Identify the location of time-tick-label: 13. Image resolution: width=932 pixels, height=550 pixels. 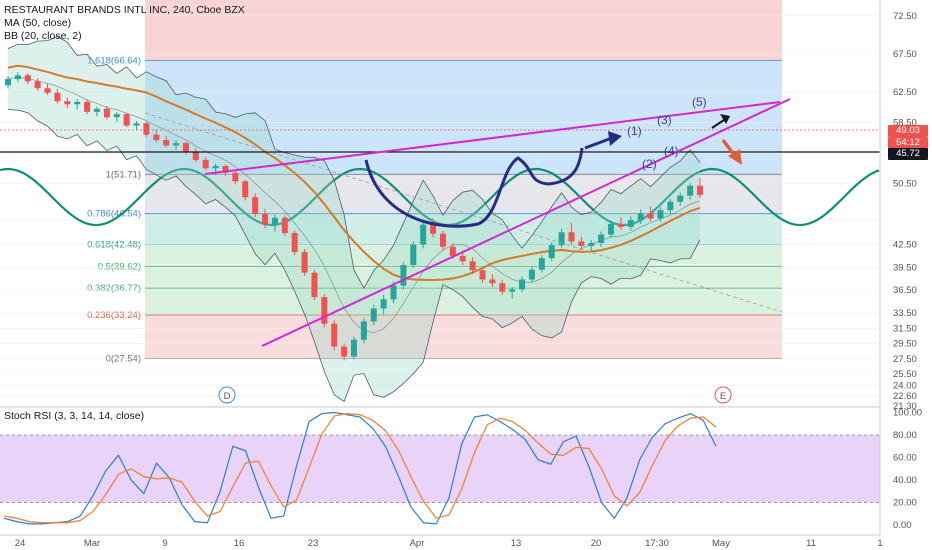
(516, 543).